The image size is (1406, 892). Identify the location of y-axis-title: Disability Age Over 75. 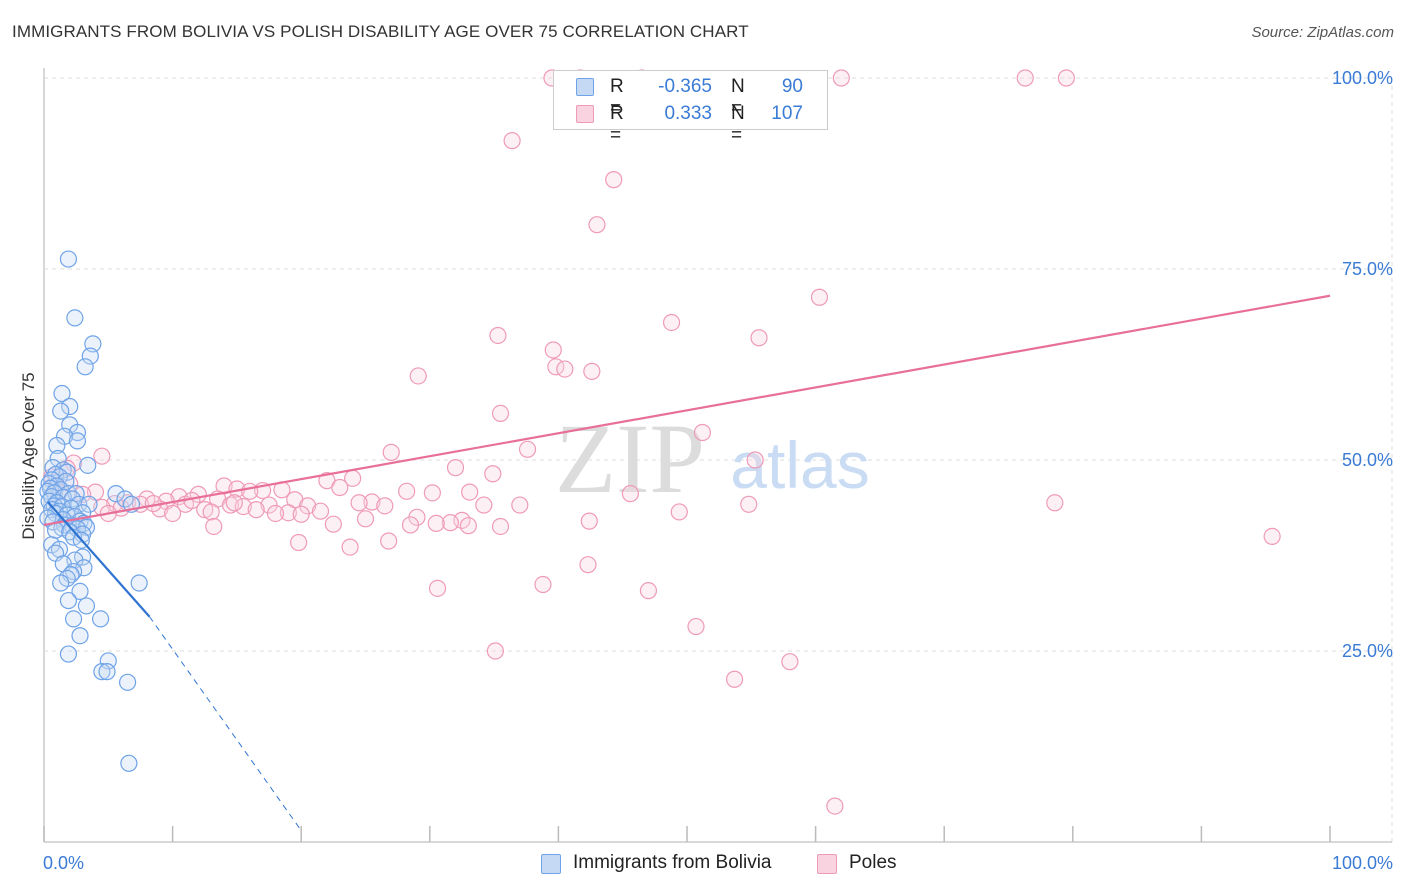
(28, 455).